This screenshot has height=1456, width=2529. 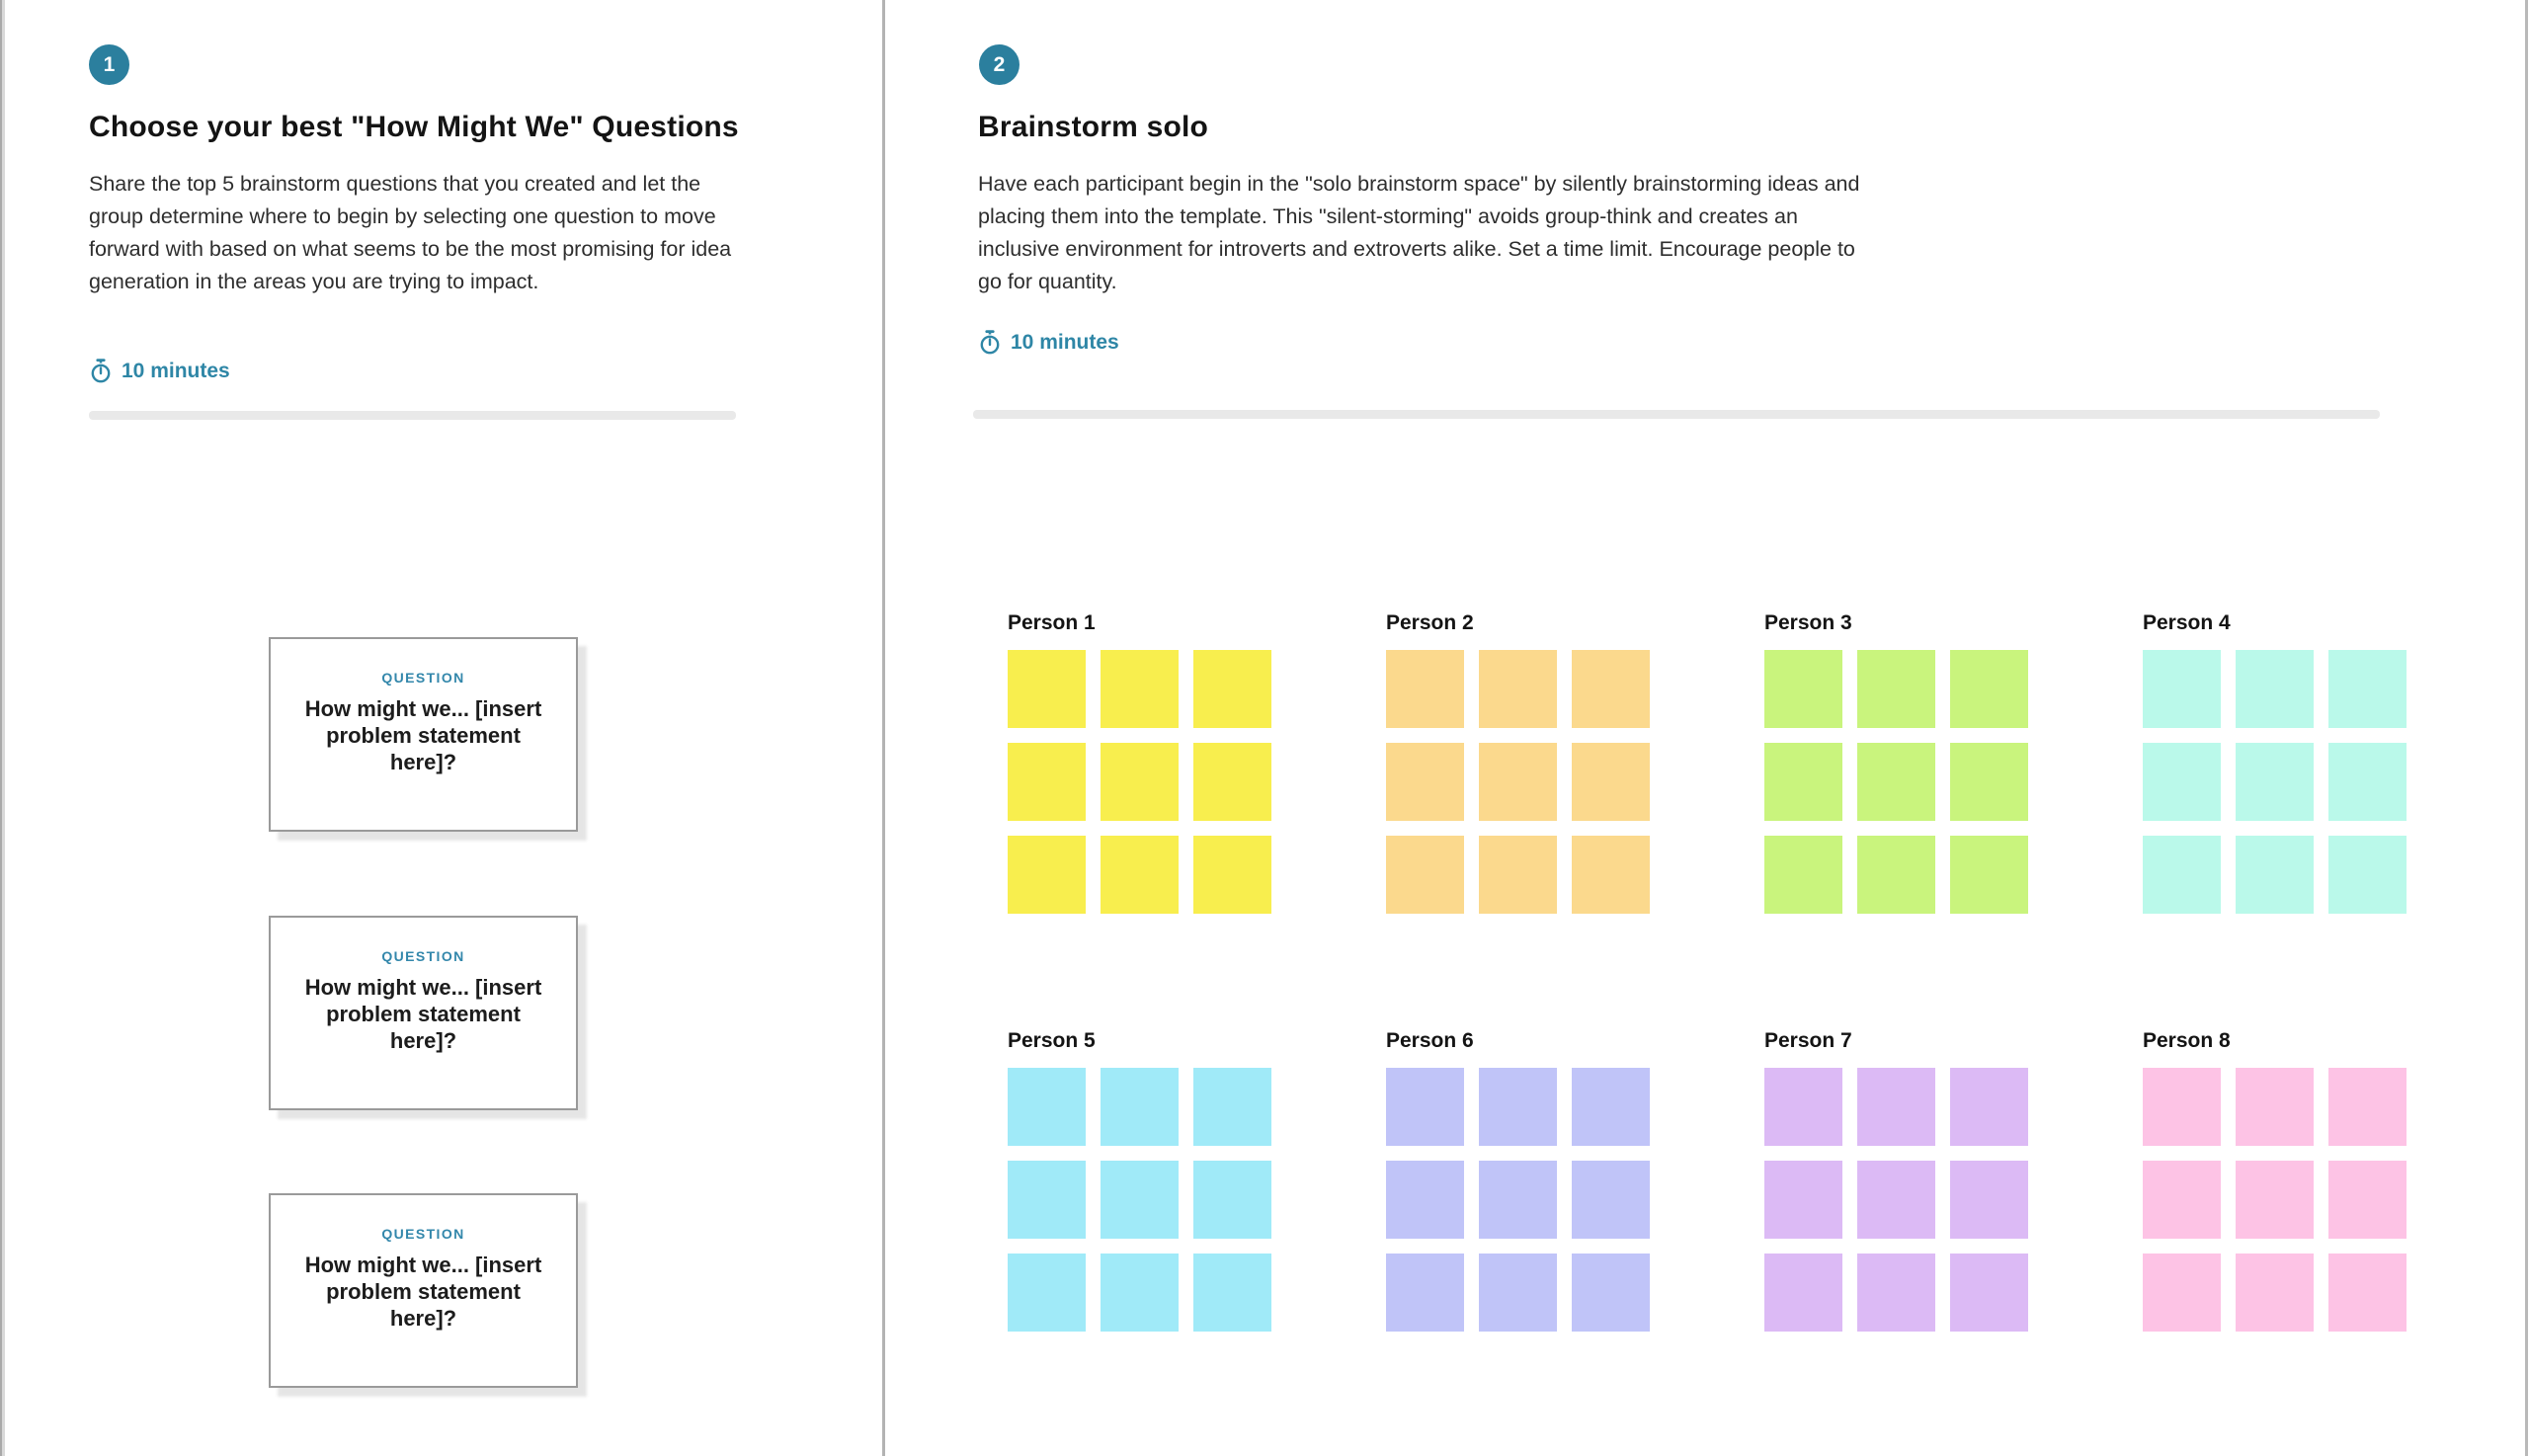 I want to click on panel-divider, so click(x=884, y=728).